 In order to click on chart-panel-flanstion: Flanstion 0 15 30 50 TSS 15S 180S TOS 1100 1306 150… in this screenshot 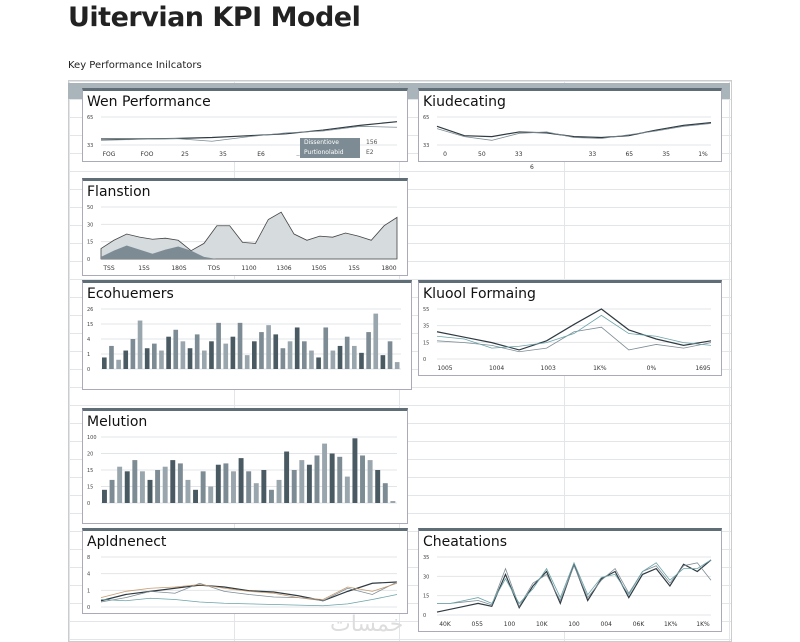, I will do `click(245, 227)`.